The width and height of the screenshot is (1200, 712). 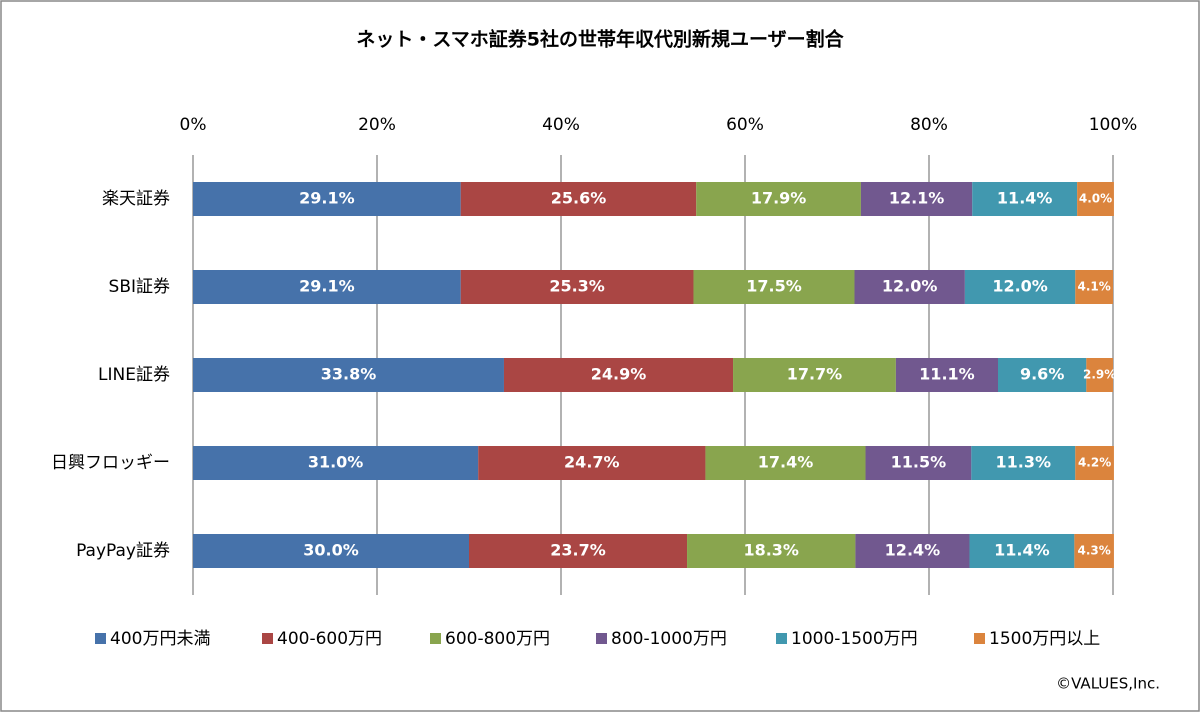 What do you see at coordinates (497, 639) in the screenshot?
I see `legend-label: 600-800万円` at bounding box center [497, 639].